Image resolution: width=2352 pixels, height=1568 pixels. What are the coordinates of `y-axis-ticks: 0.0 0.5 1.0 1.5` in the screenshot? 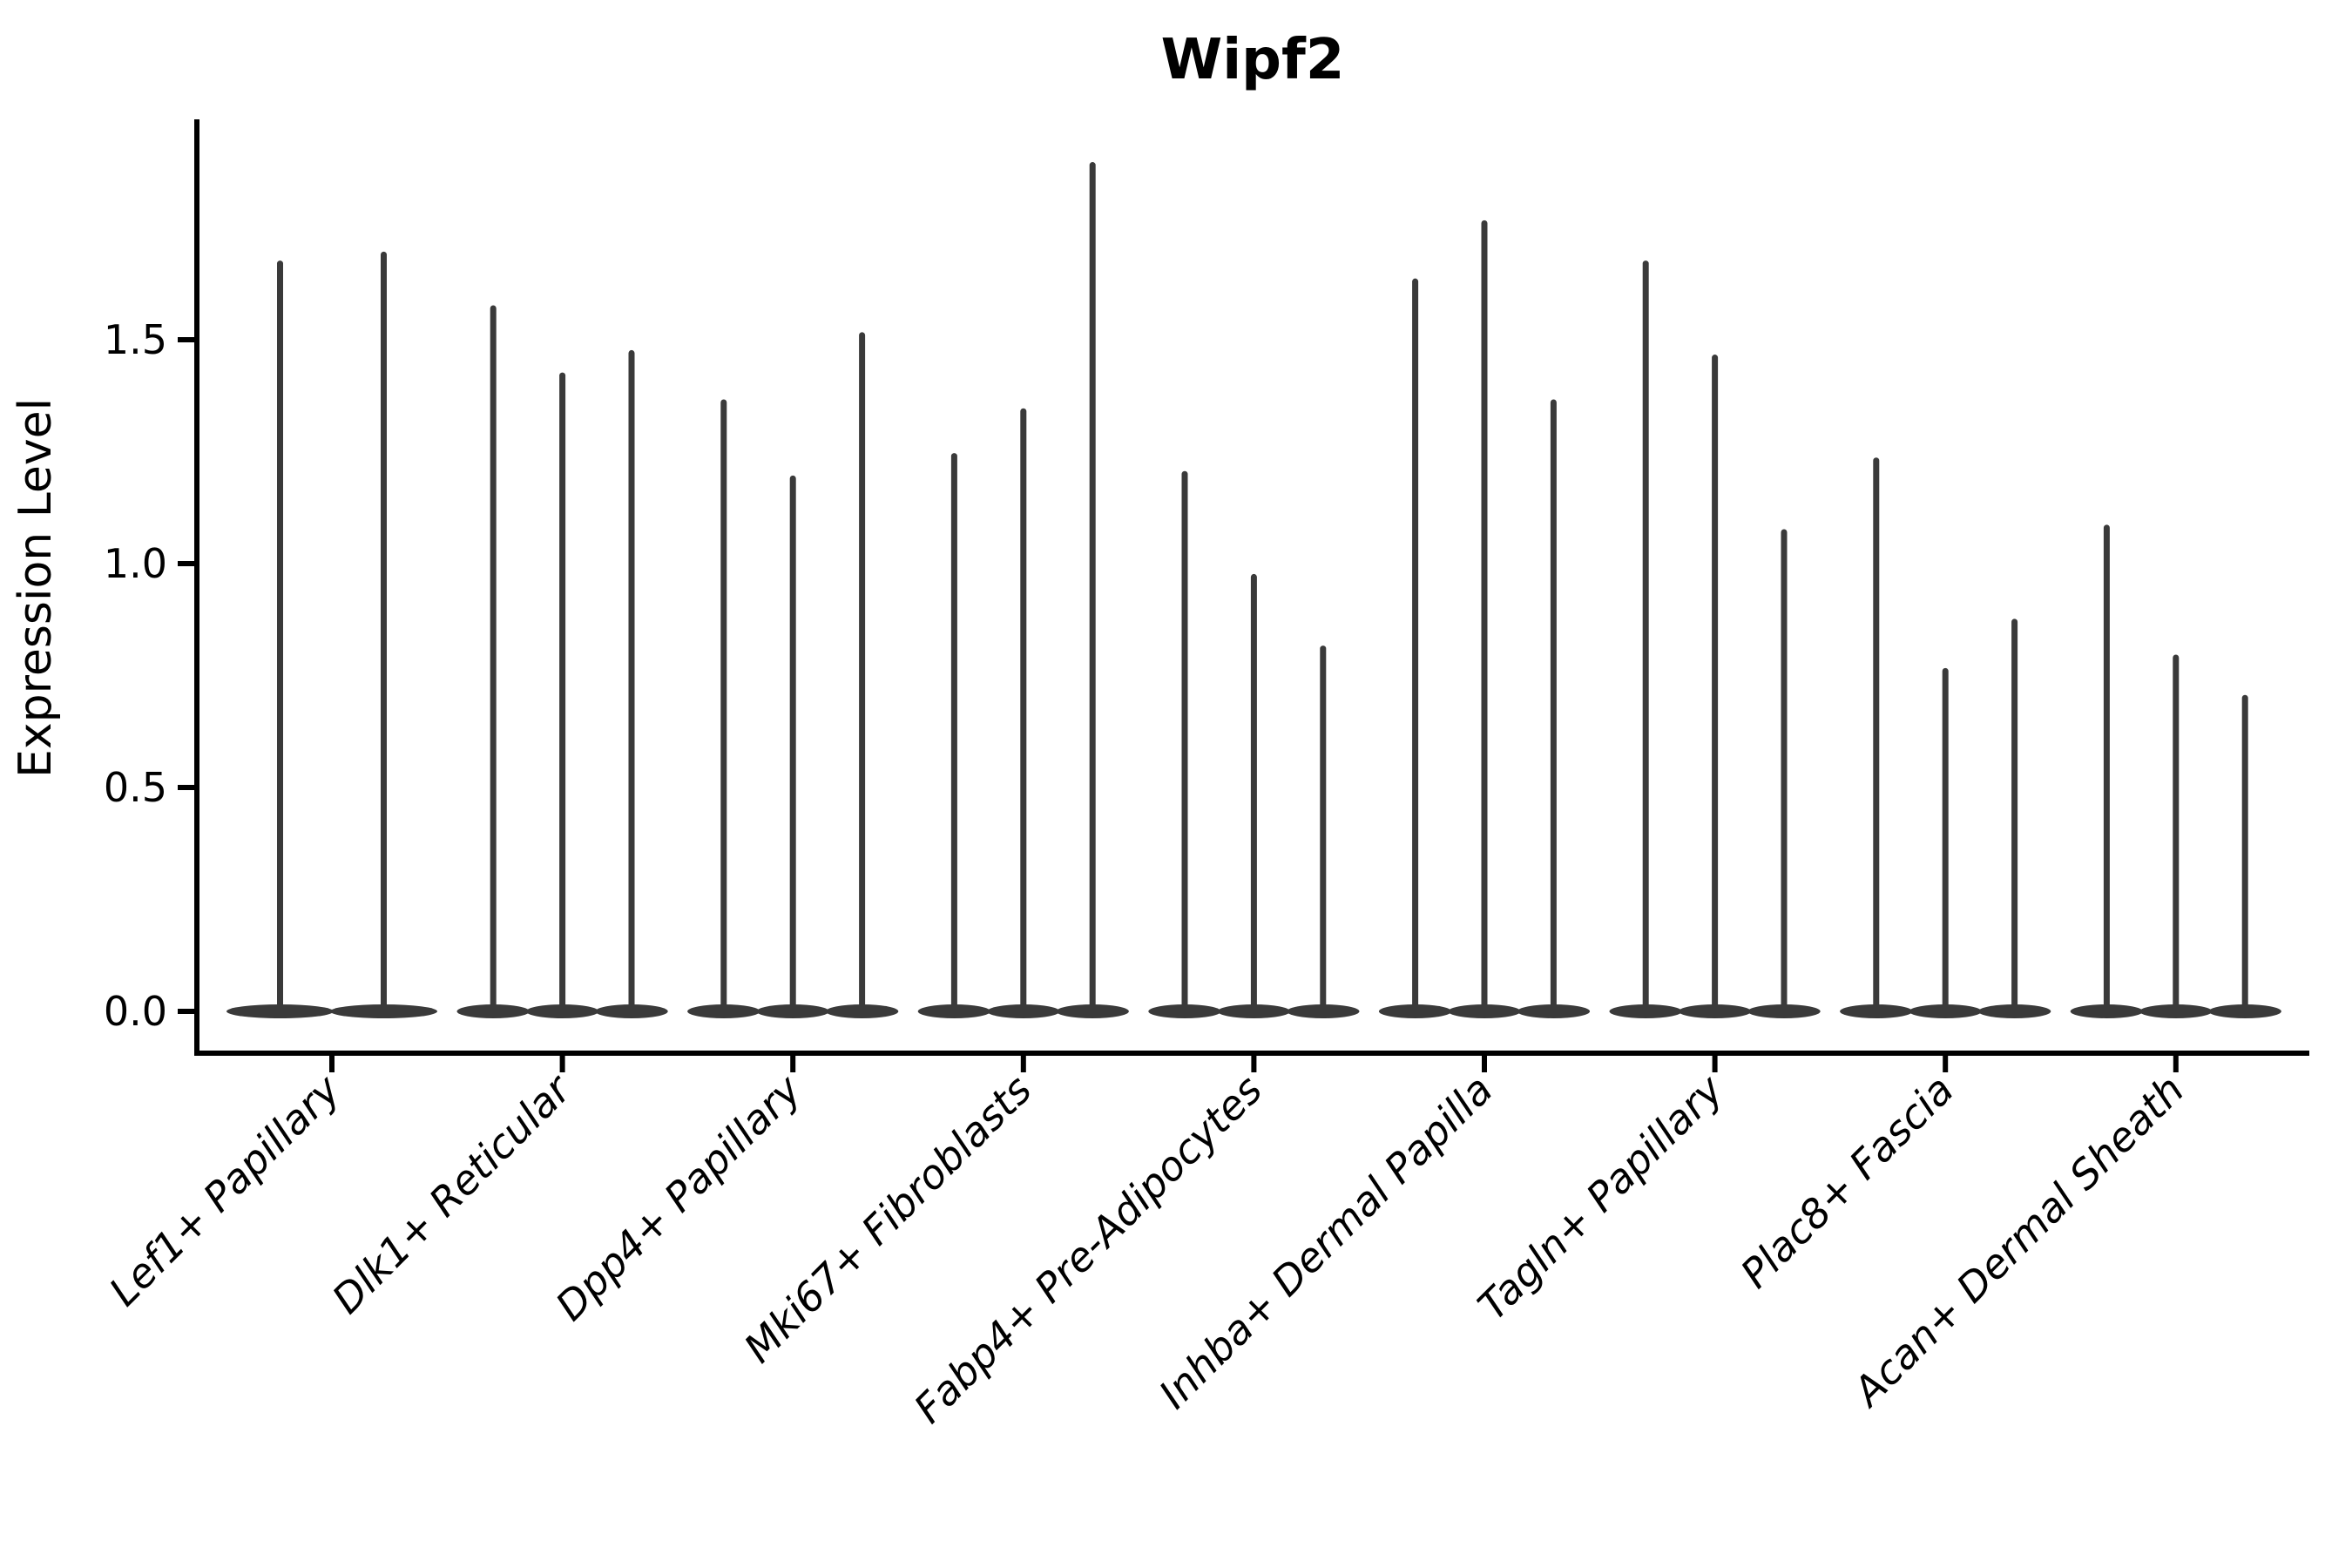 It's located at (150, 675).